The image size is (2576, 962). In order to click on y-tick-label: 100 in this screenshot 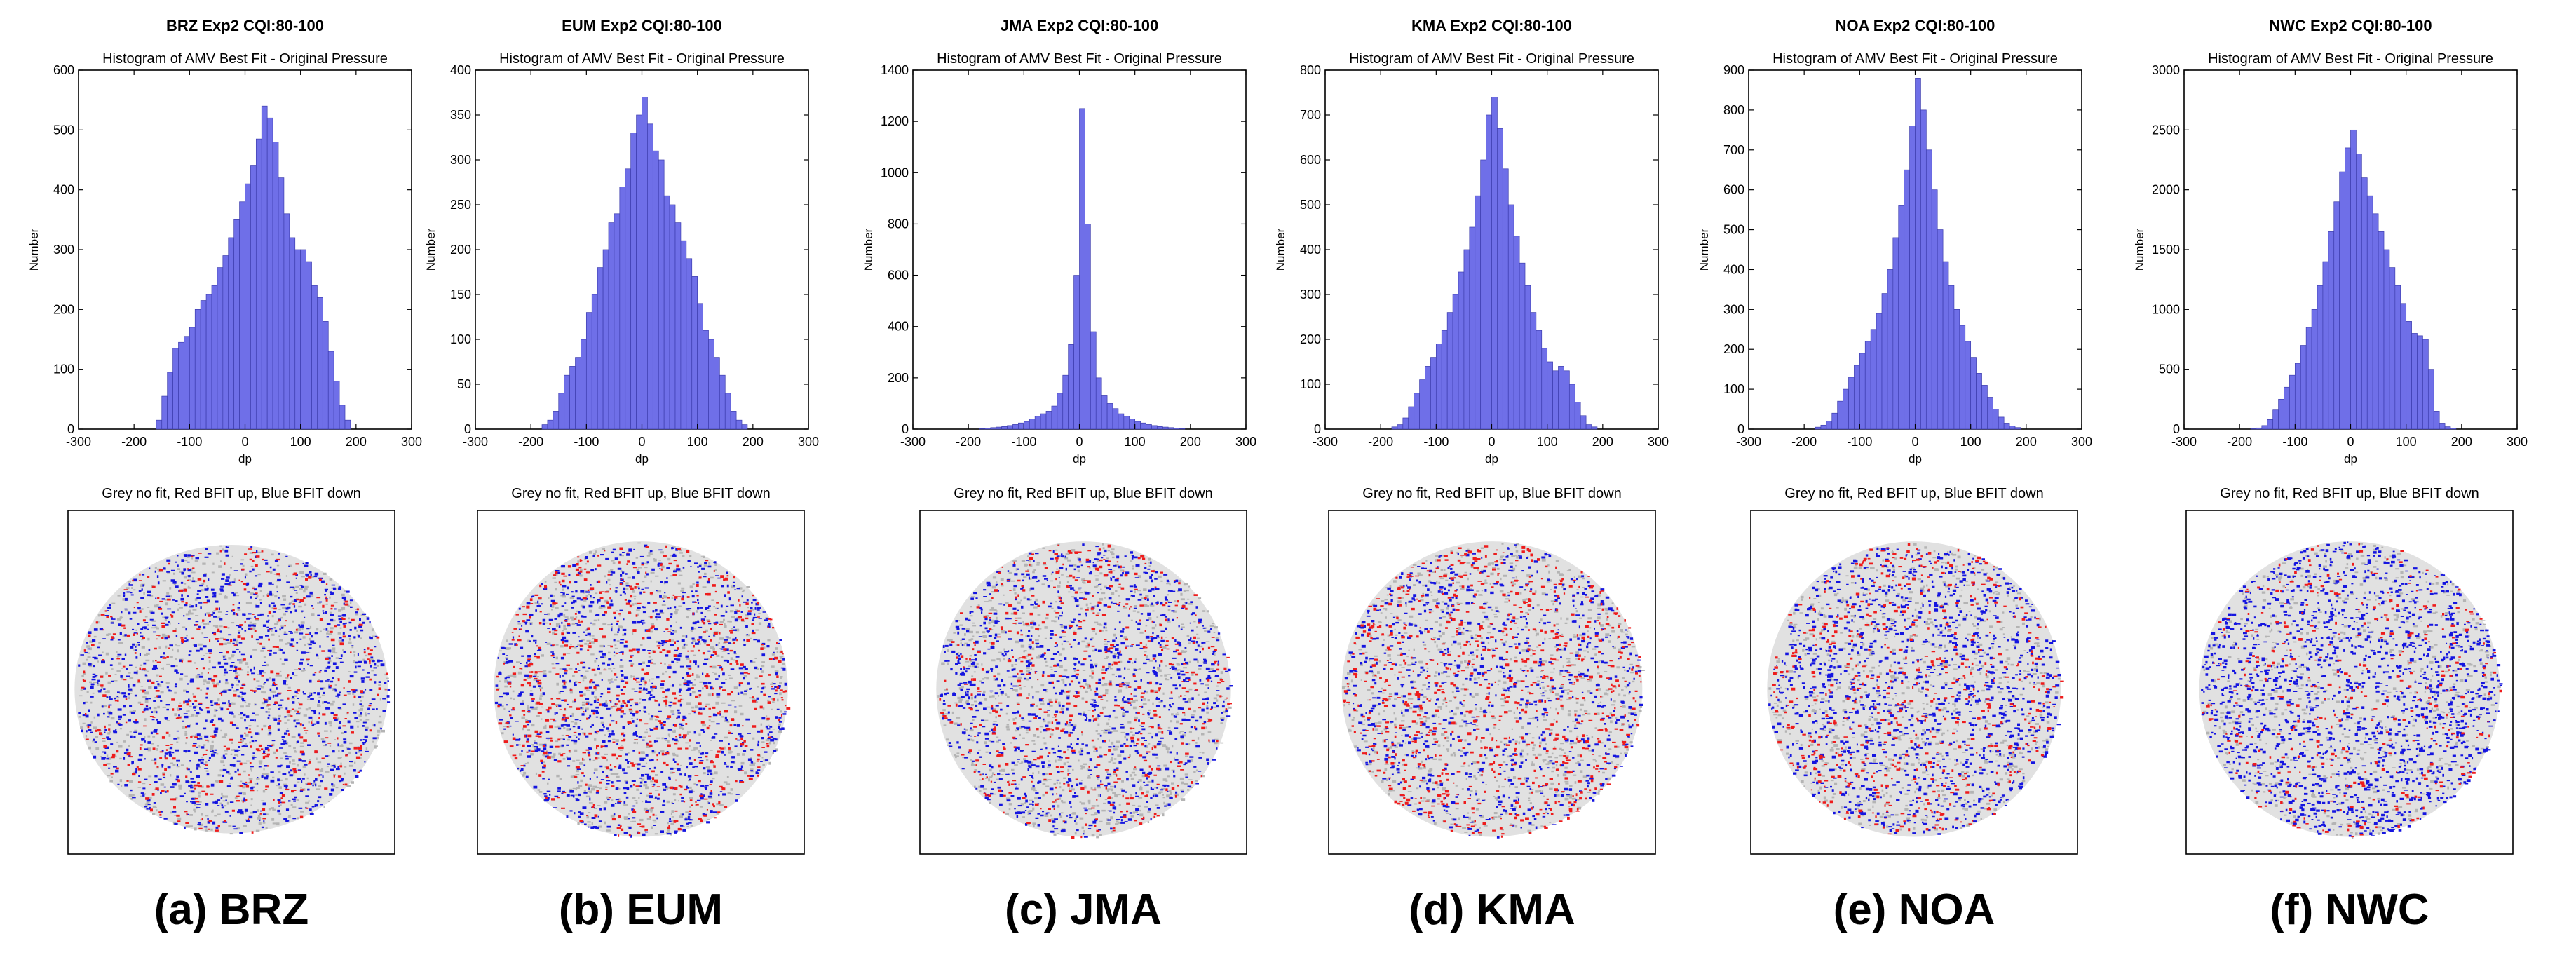, I will do `click(1310, 384)`.